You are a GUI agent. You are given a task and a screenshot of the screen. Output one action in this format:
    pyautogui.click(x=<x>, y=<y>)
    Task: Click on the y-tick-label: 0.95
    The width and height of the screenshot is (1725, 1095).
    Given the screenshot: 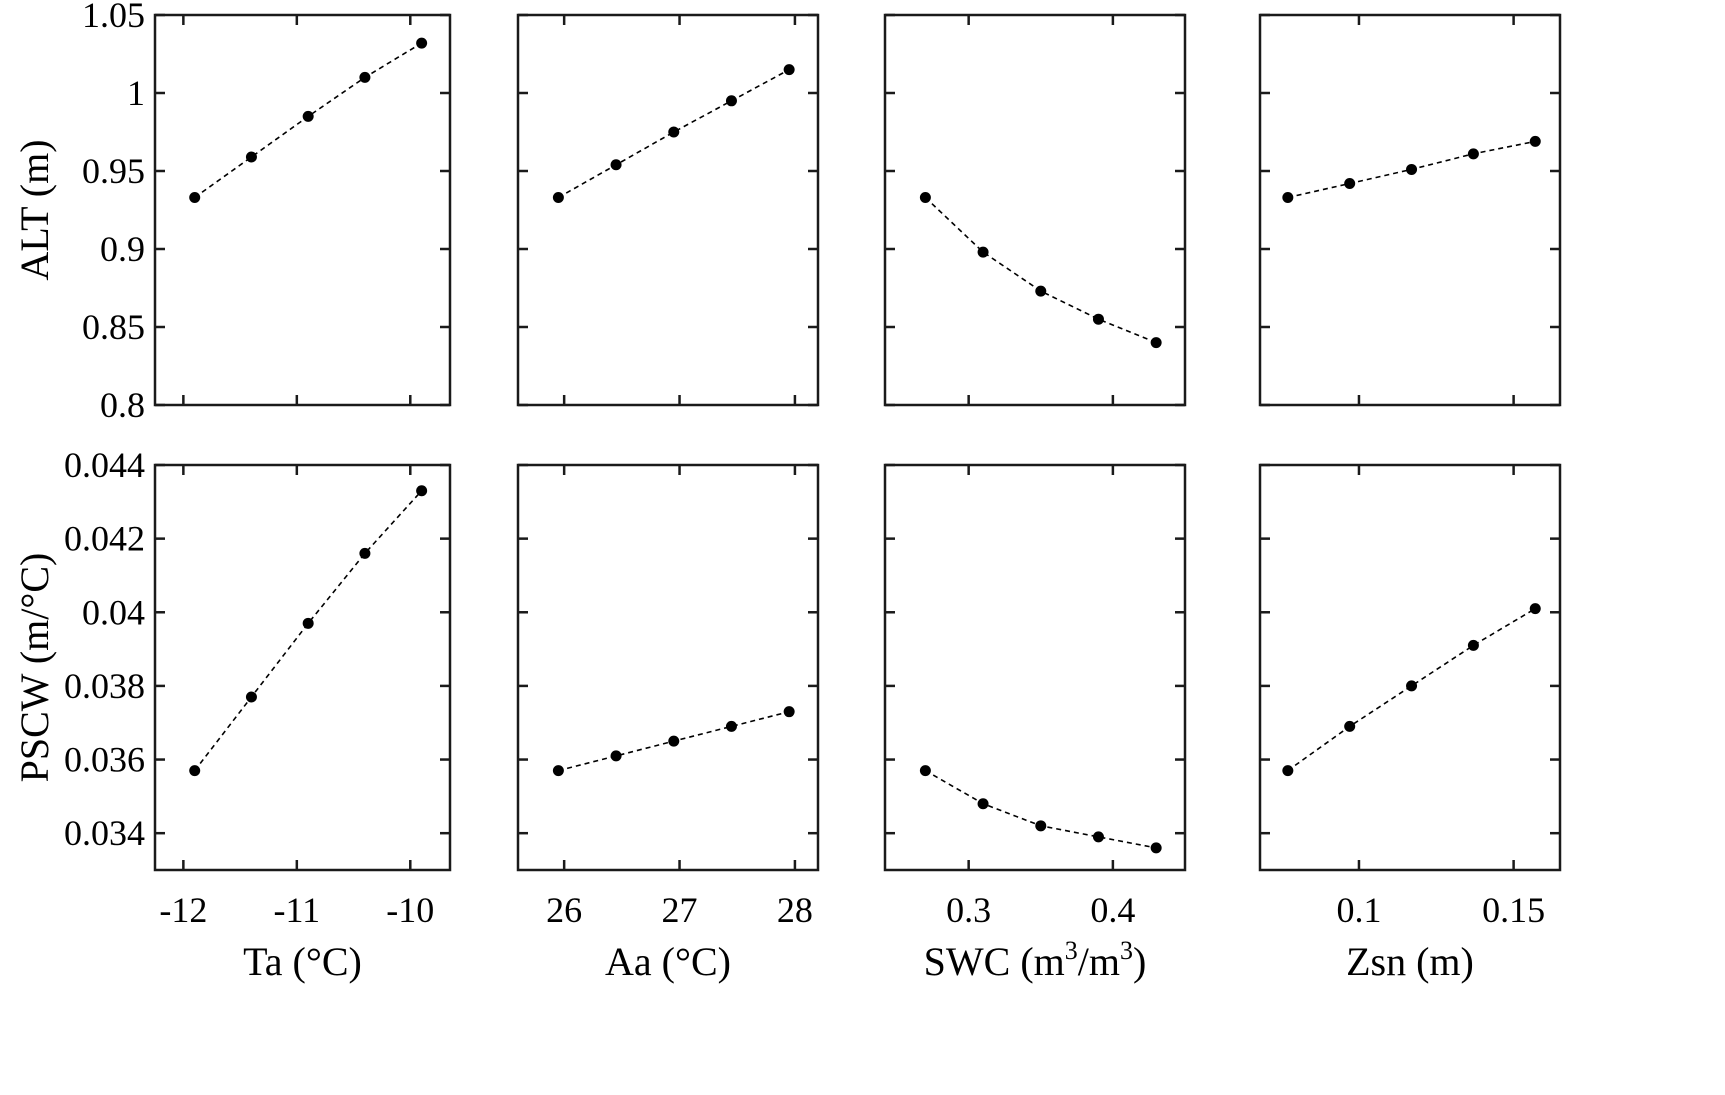 What is the action you would take?
    pyautogui.click(x=113, y=171)
    